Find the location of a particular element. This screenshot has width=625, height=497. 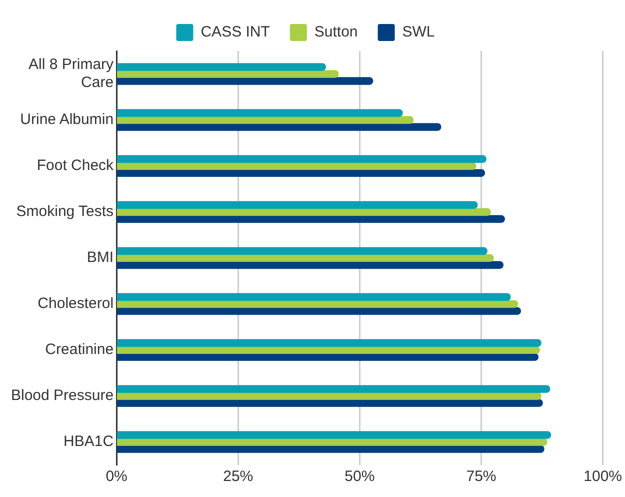

y-tick-label: Cholesterol is located at coordinates (76, 303).